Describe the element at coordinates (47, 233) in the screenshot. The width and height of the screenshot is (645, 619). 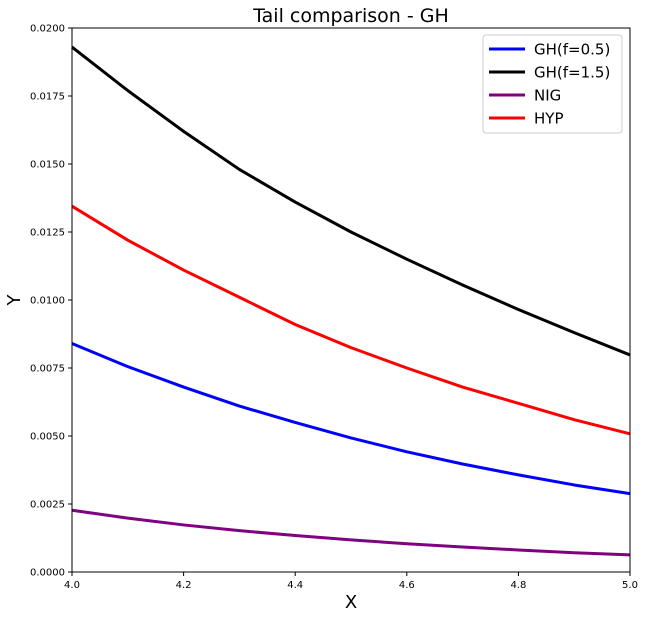
I see `y-tick-label: 0.0125` at that location.